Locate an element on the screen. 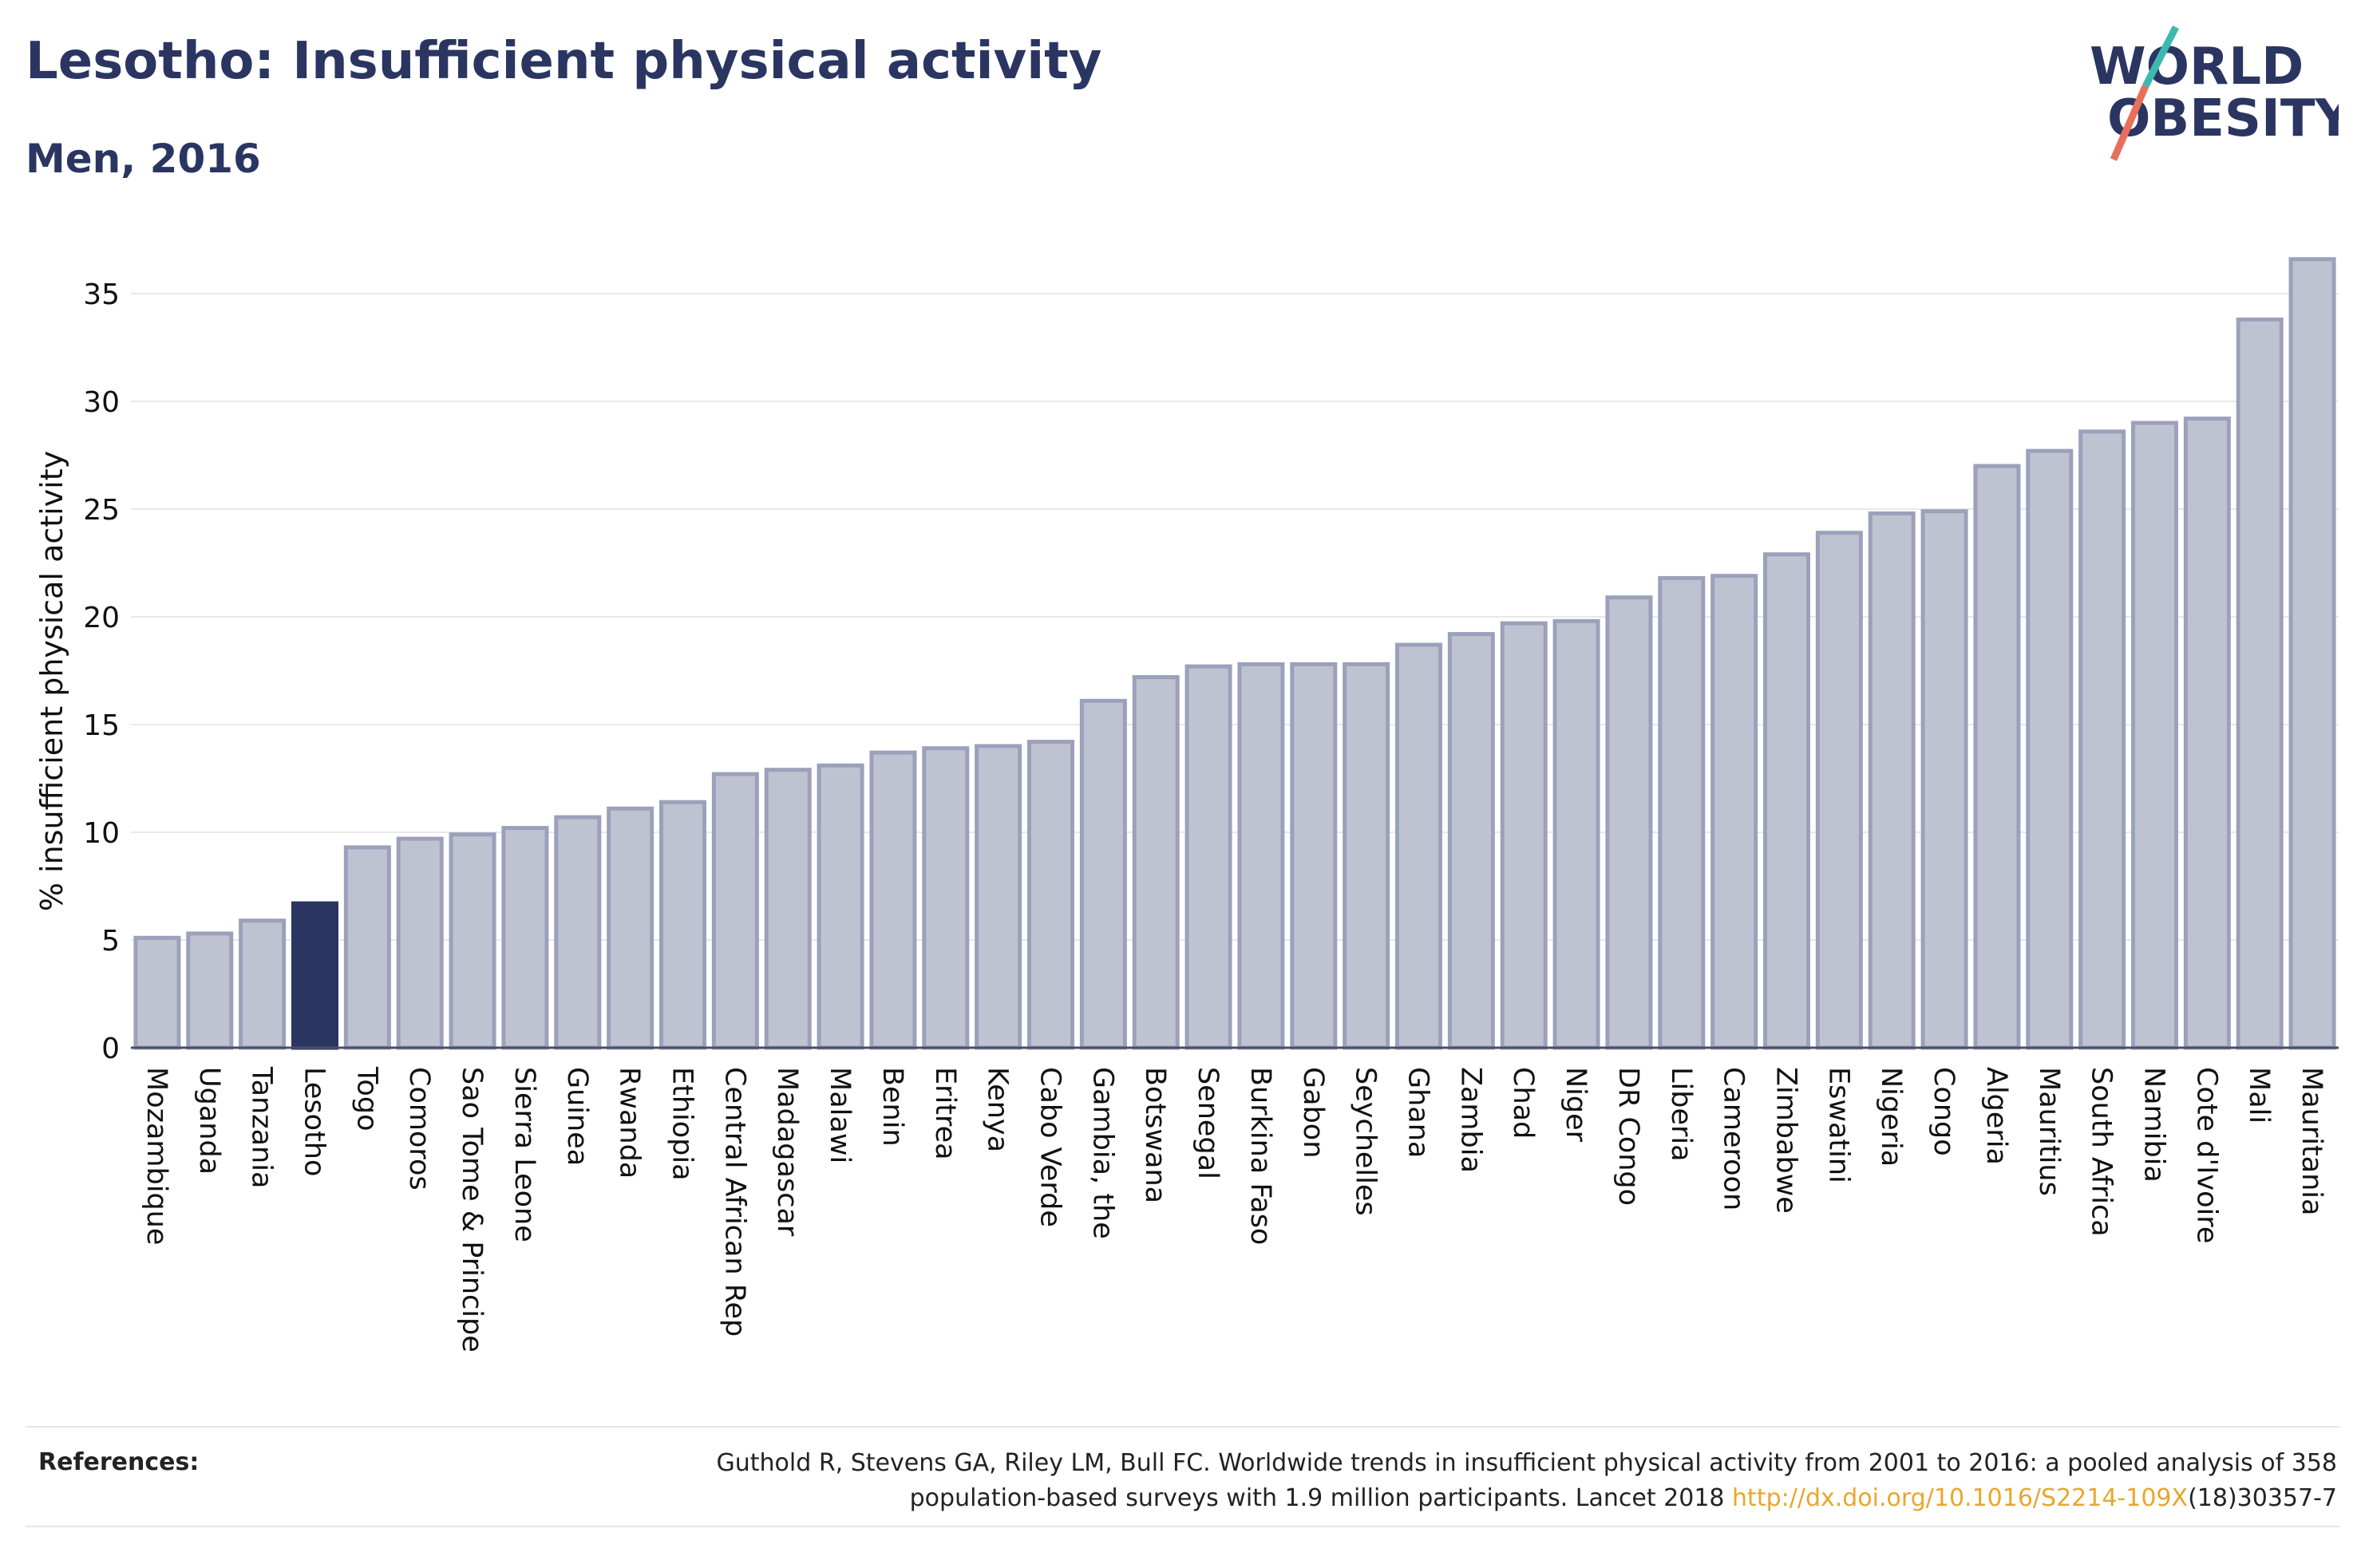 The image size is (2361, 1568). x-tick-label: Congo is located at coordinates (1944, 1111).